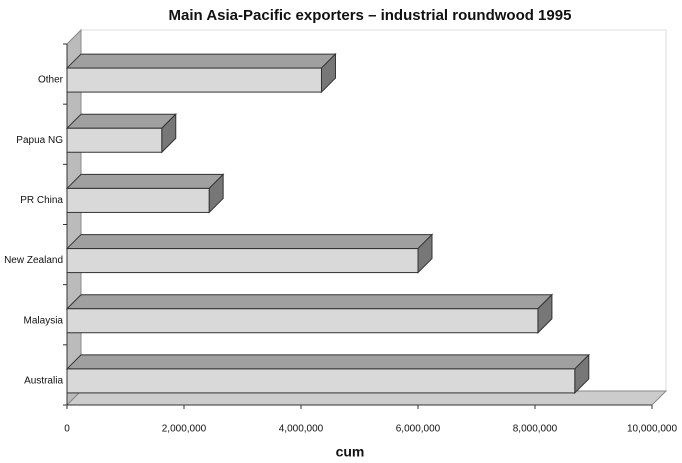 The width and height of the screenshot is (682, 463). I want to click on x-tick-label: 6,000,000, so click(418, 429).